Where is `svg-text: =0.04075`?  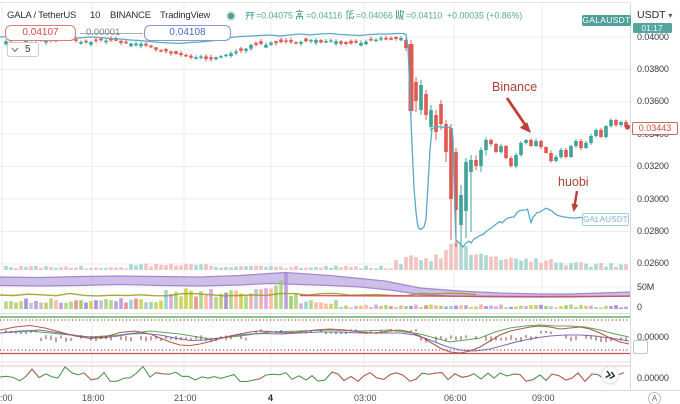
svg-text: =0.04075 is located at coordinates (274, 16).